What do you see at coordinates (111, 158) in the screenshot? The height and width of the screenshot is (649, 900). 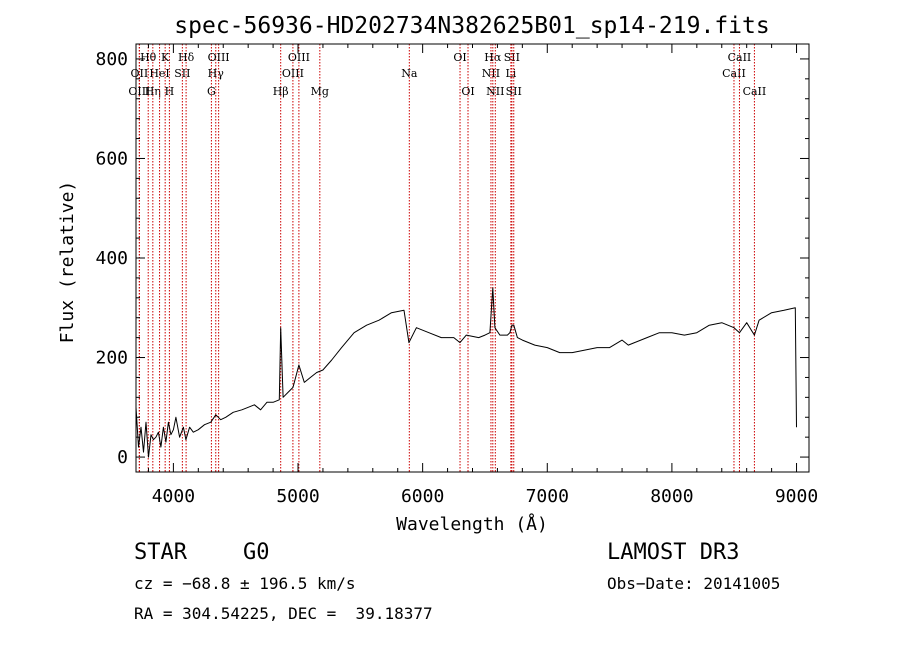 I see `y-tick-label: 600` at bounding box center [111, 158].